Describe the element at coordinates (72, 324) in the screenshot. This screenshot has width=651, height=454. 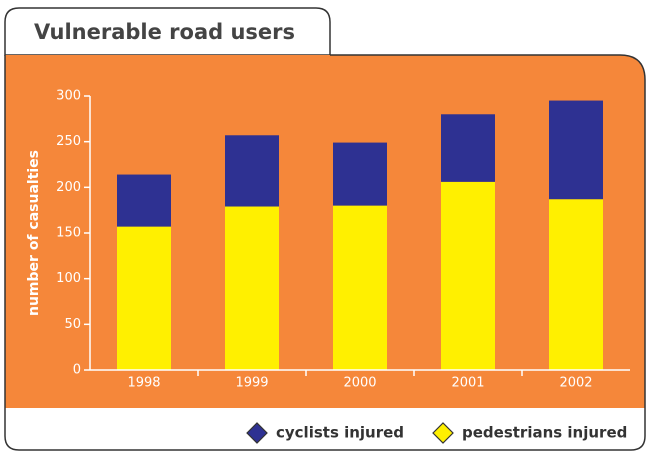
I see `y-tick-label: 50` at that location.